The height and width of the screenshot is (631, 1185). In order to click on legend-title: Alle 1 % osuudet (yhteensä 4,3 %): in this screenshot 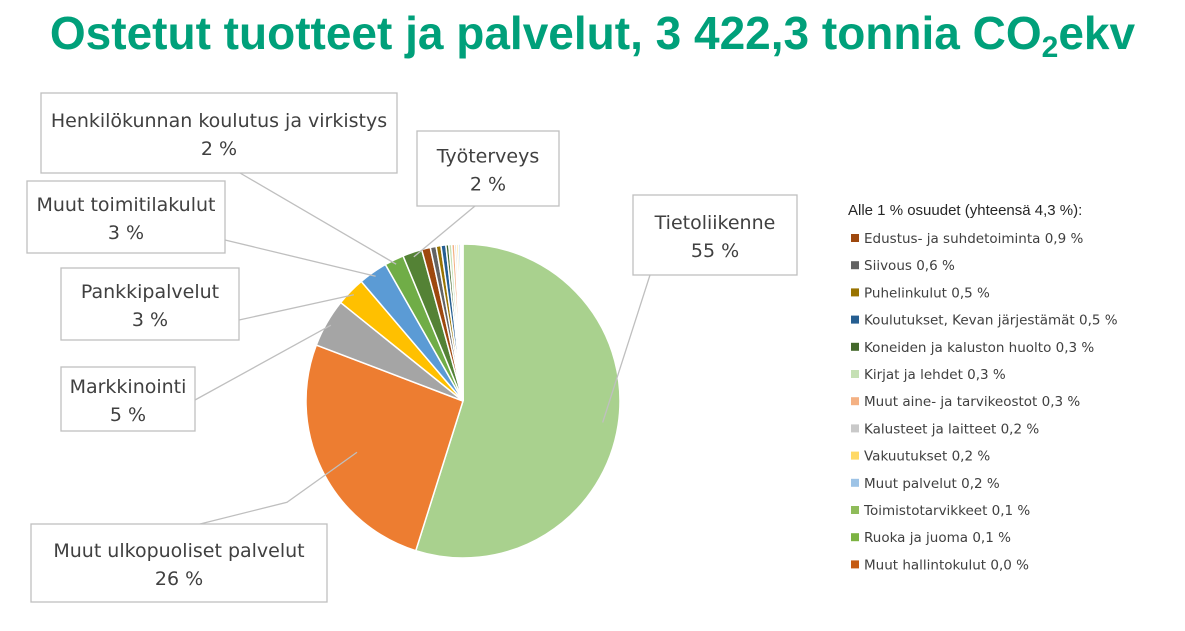, I will do `click(965, 210)`.